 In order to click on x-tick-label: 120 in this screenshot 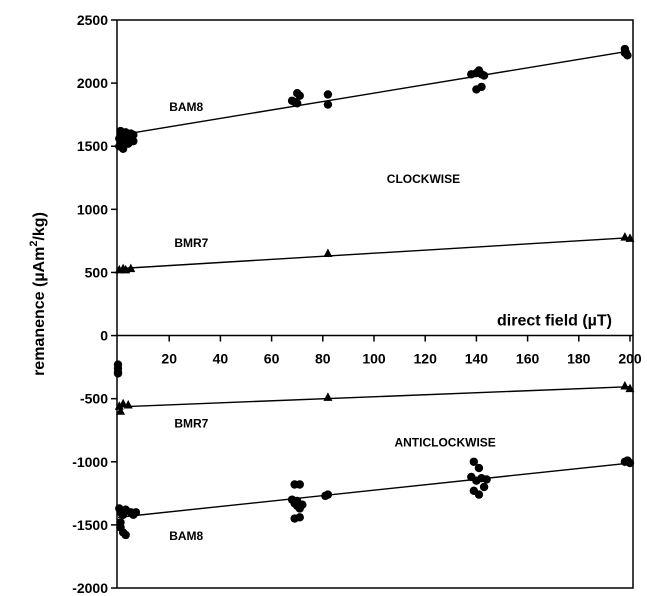, I will do `click(426, 359)`.